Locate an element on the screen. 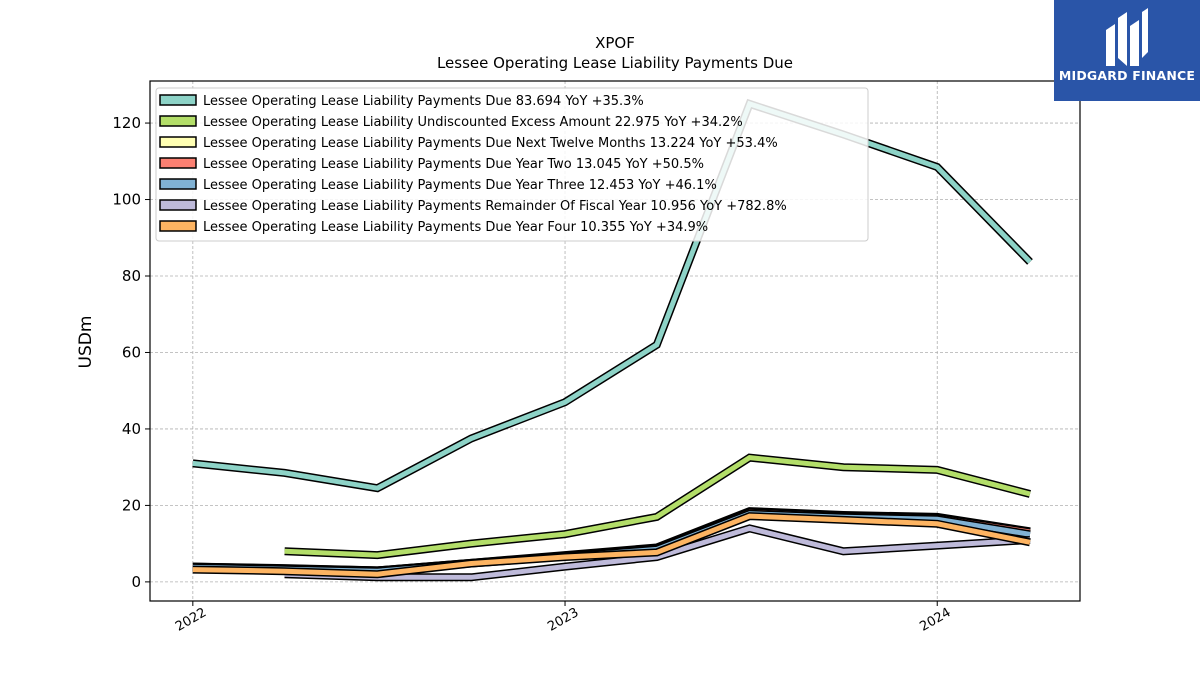 The image size is (1200, 675). y-tick-label: 120 is located at coordinates (126, 123).